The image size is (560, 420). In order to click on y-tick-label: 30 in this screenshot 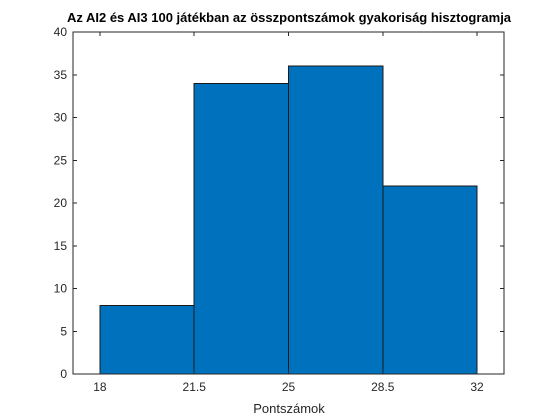, I will do `click(61, 118)`.